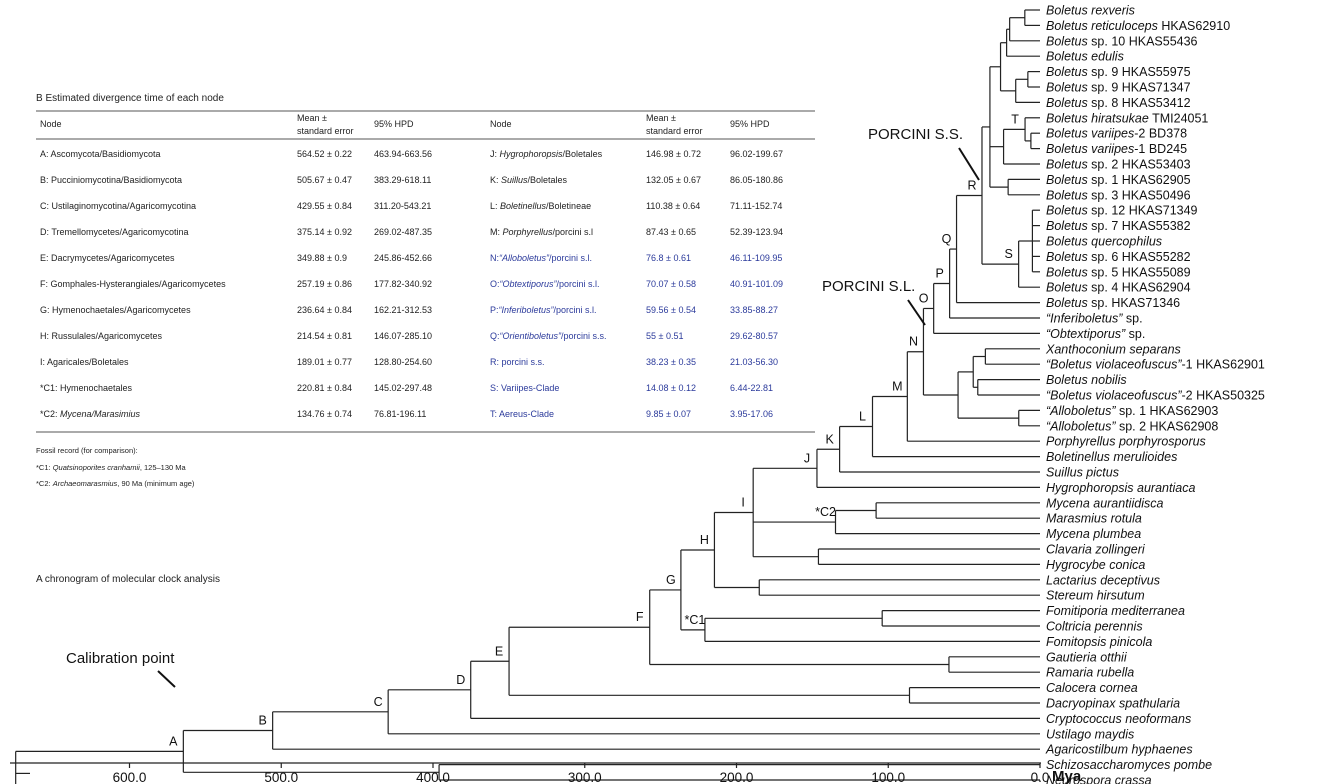  I want to click on table-row-mean-right: 132.05 ± 0.67, so click(673, 180).